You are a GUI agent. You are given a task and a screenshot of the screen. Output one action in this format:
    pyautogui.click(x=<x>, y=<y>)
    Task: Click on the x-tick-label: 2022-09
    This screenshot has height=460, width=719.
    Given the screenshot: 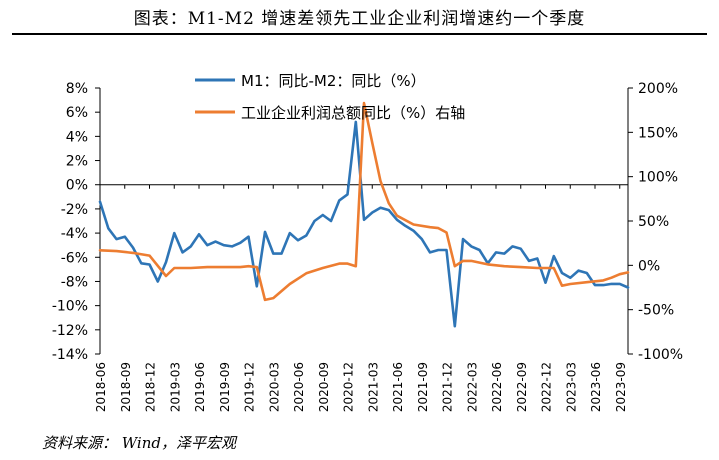 What is the action you would take?
    pyautogui.click(x=522, y=387)
    